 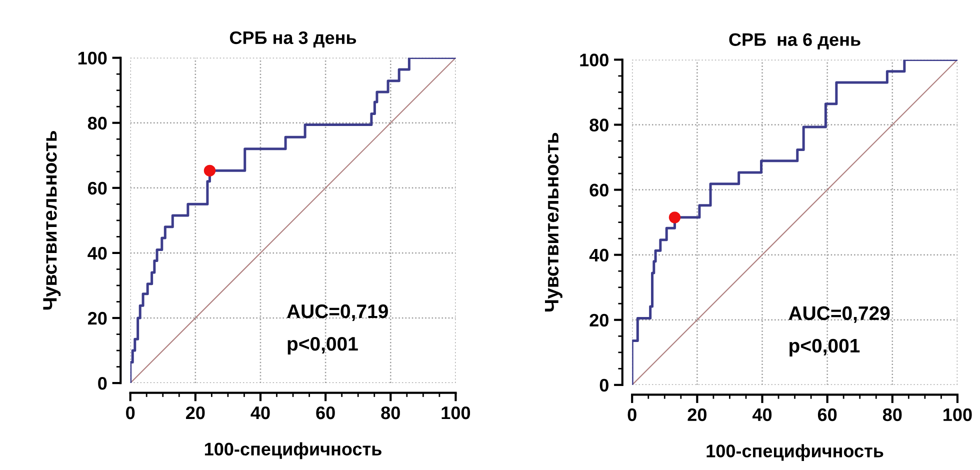 What do you see at coordinates (337, 313) in the screenshot?
I see `annotation: AUC=0,719` at bounding box center [337, 313].